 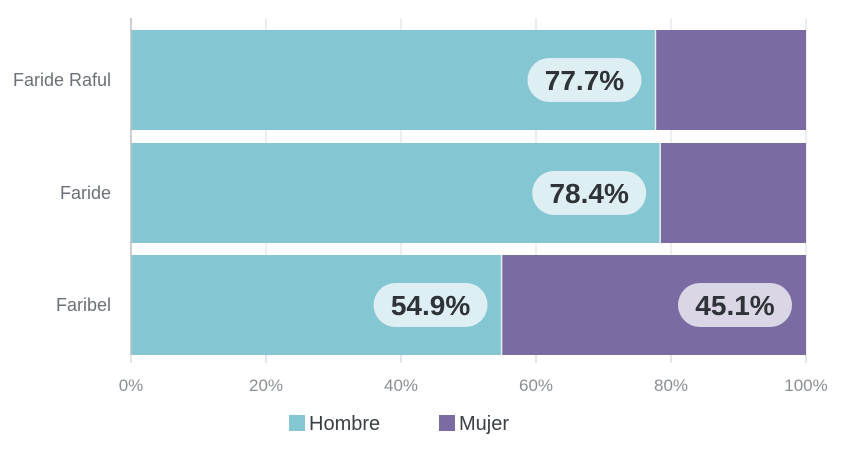 I want to click on legend-label-hombre: Hombre, so click(x=344, y=424).